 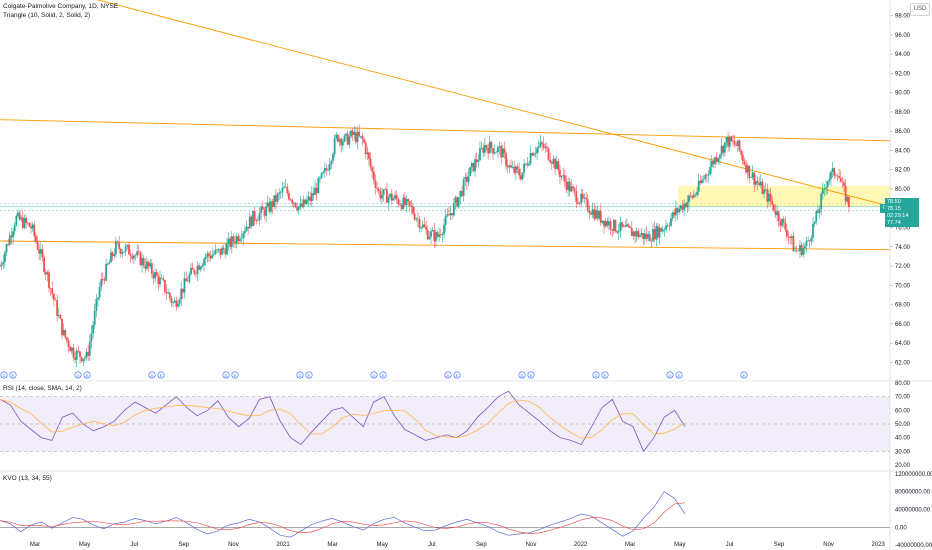 I want to click on rsi-tick-label: 80.00, so click(x=903, y=384).